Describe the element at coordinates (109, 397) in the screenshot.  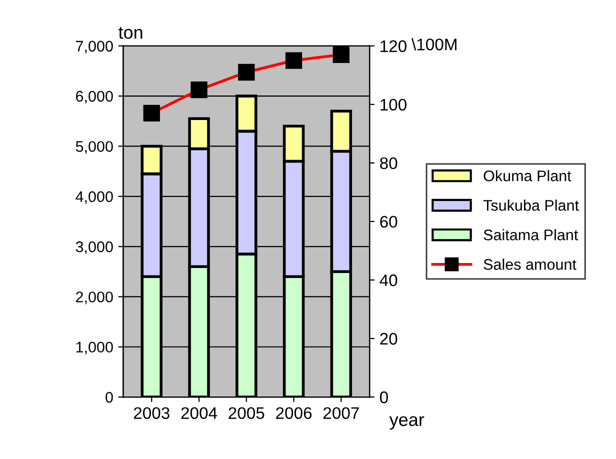
I see `y-tick-label: 0` at that location.